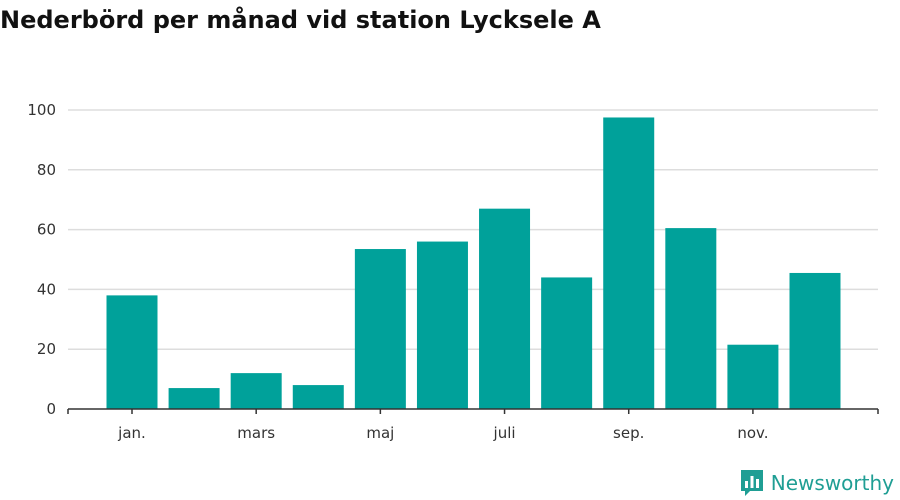 This screenshot has height=500, width=900. I want to click on x-tick-label-sep: sep., so click(628, 433).